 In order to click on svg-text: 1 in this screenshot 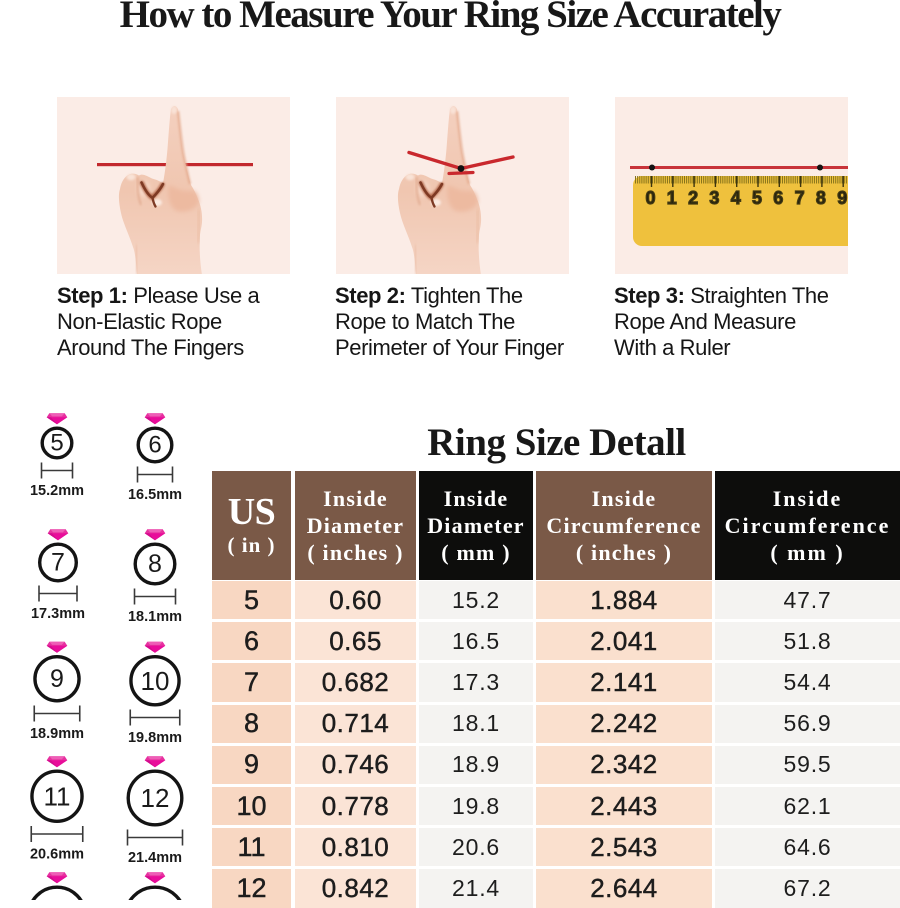, I will do `click(672, 198)`.